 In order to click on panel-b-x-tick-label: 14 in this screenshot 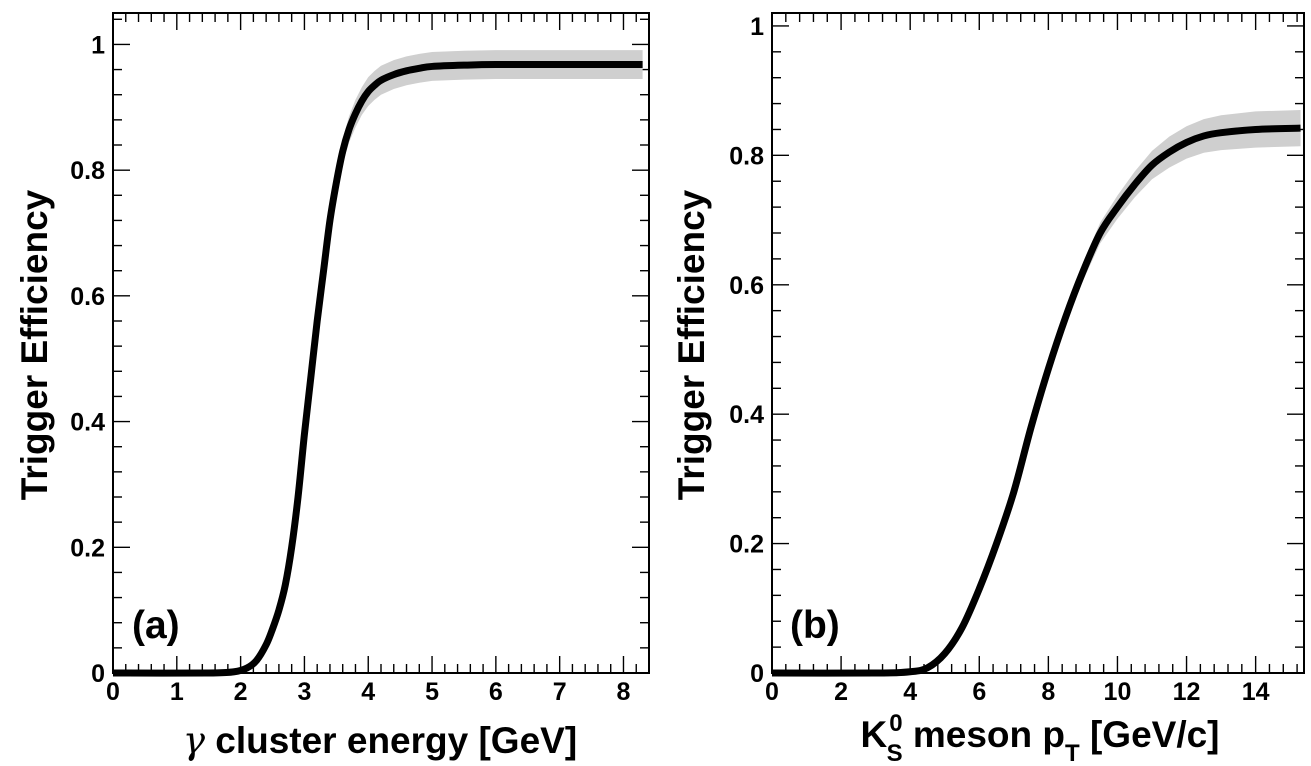, I will do `click(1256, 692)`.